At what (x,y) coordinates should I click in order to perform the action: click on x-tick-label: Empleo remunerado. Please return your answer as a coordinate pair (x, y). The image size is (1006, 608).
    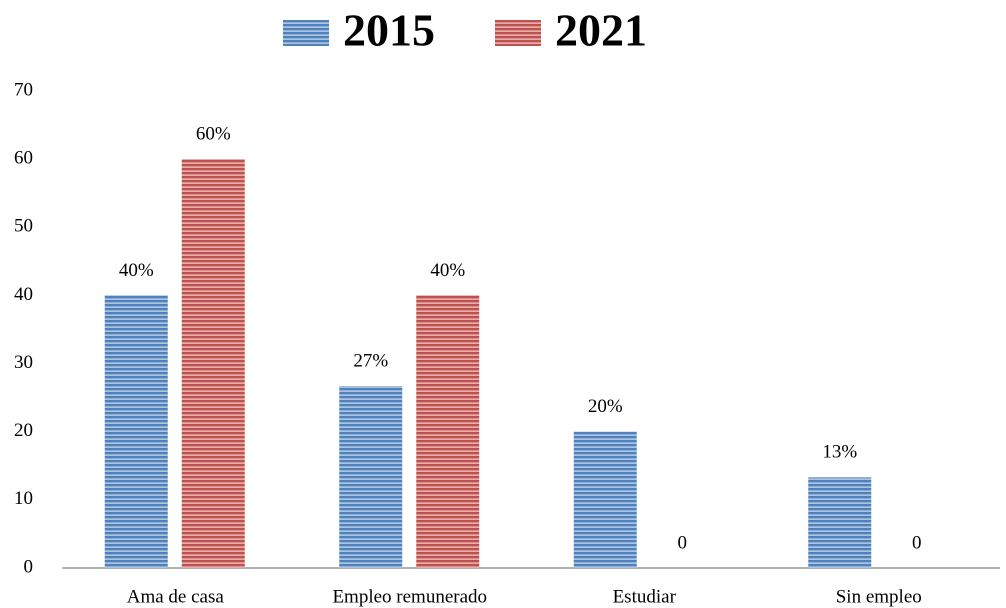
    Looking at the image, I should click on (409, 596).